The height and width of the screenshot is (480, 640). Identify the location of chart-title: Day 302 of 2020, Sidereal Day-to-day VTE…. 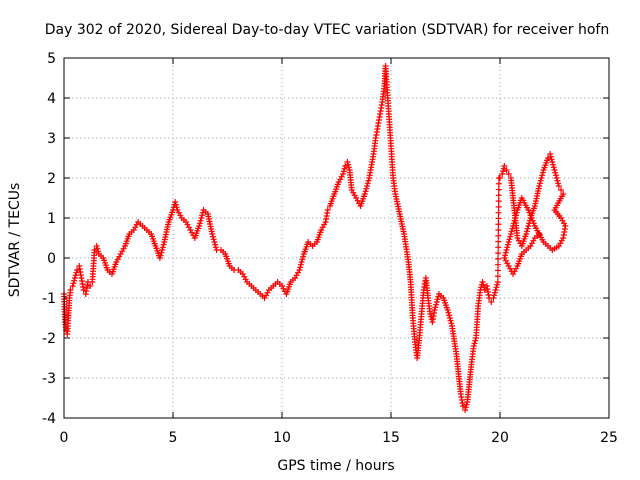
(327, 30).